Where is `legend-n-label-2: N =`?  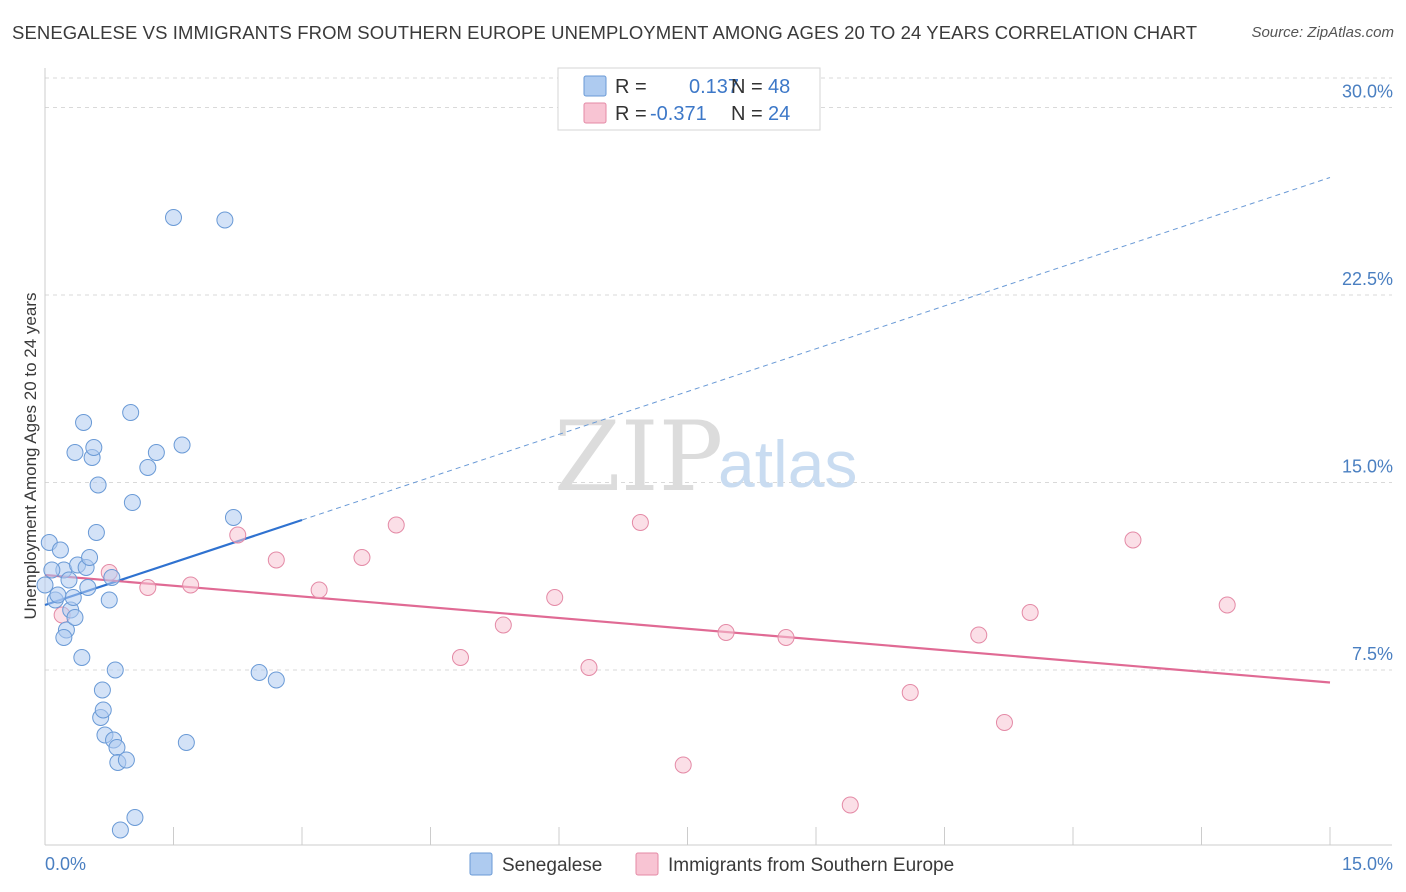 legend-n-label-2: N = is located at coordinates (747, 114).